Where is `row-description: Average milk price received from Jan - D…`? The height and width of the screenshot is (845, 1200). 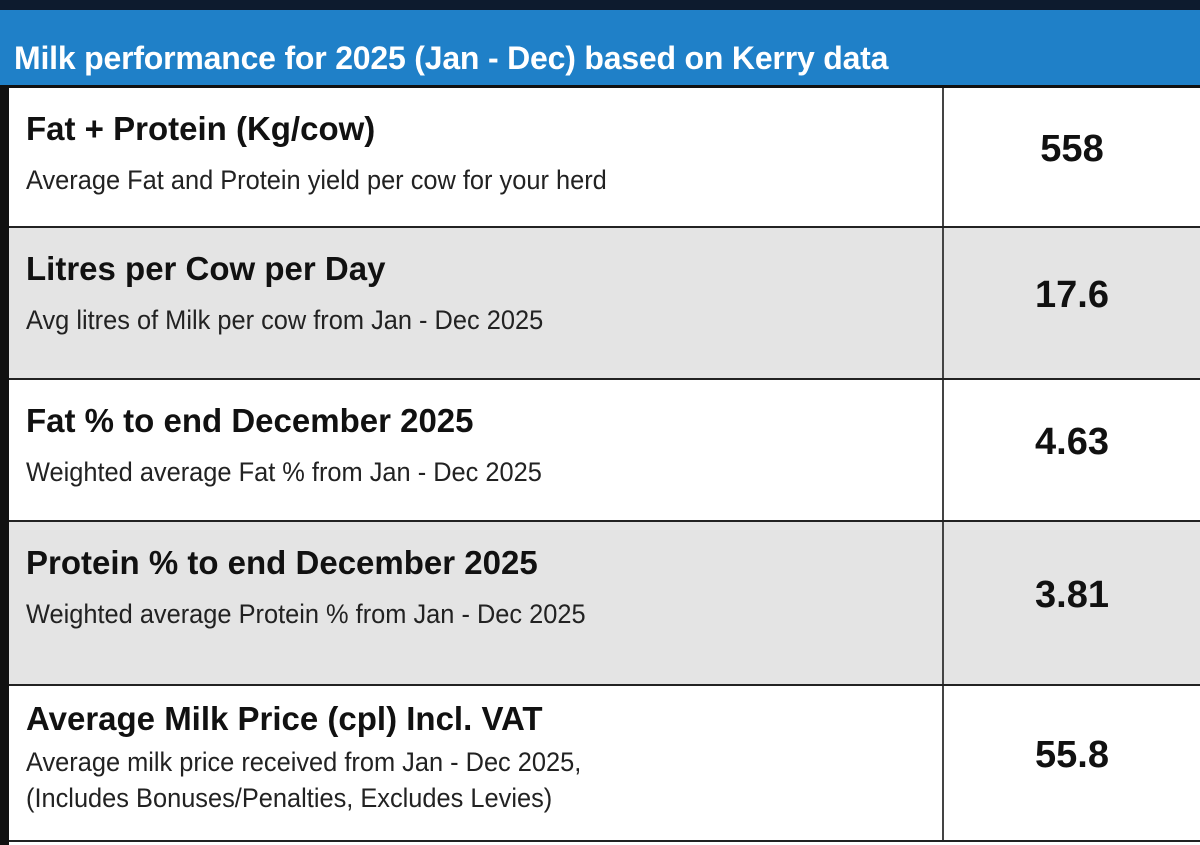 row-description: Average milk price received from Jan - D… is located at coordinates (304, 762).